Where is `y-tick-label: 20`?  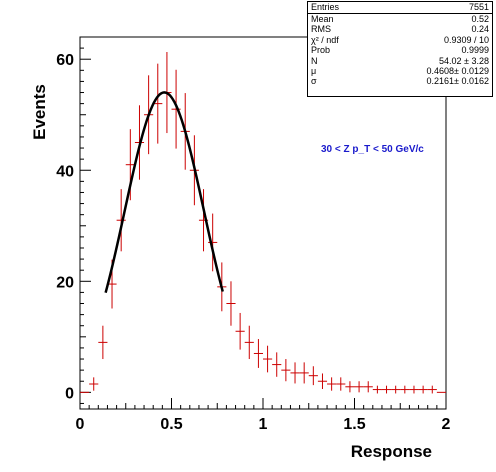 y-tick-label: 20 is located at coordinates (65, 282).